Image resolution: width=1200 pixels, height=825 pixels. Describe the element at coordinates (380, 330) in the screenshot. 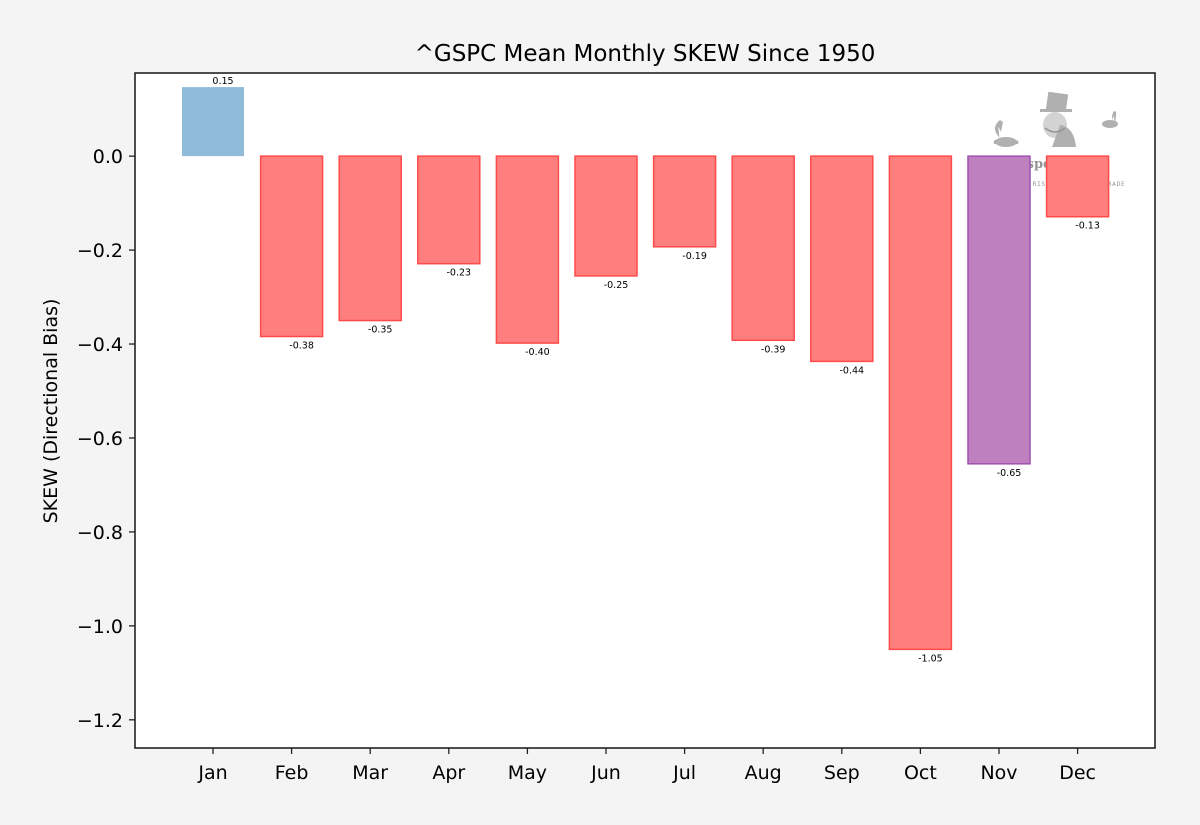

I see `data-label-mar: -0.35` at that location.